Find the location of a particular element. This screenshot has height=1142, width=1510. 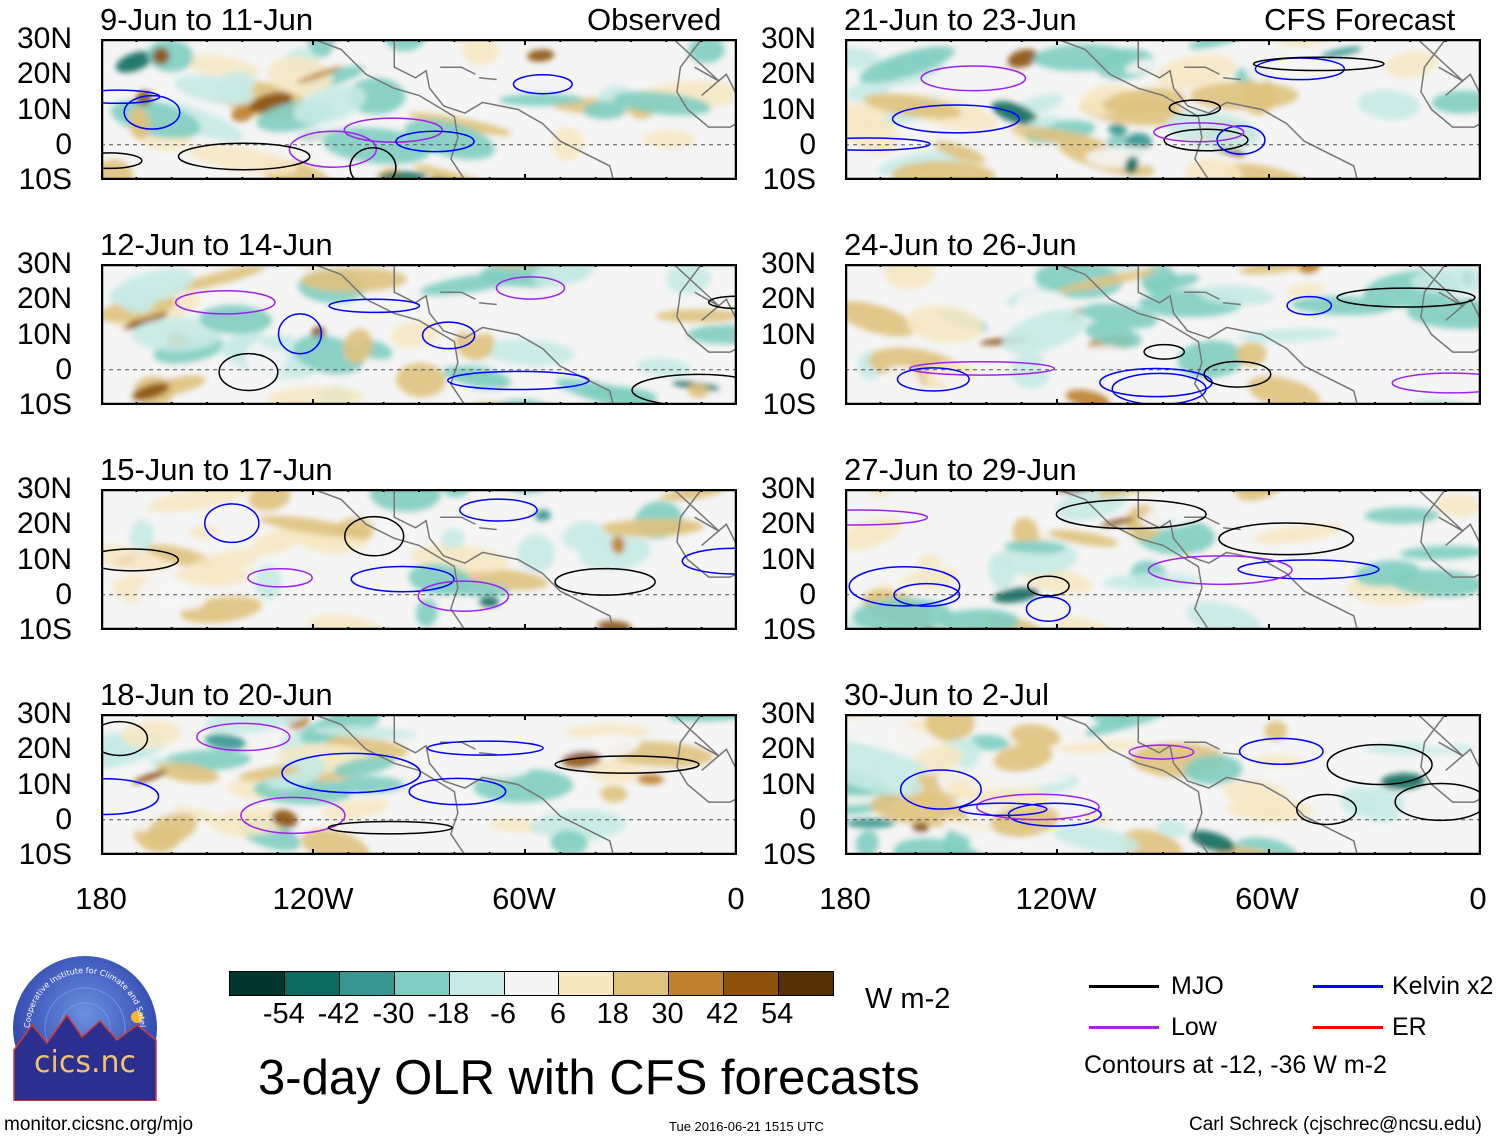

main-title: 3-day OLR with CFS forecasts is located at coordinates (589, 1078).